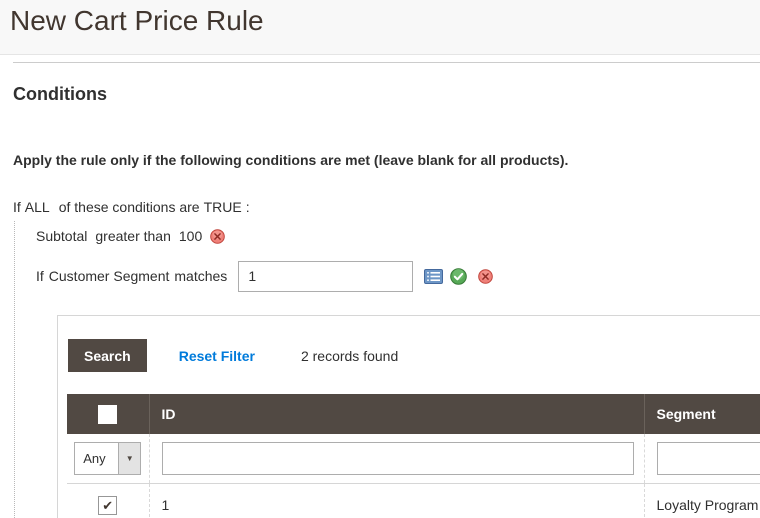 The width and height of the screenshot is (760, 518). Describe the element at coordinates (386, 62) in the screenshot. I see `content-divider` at that location.